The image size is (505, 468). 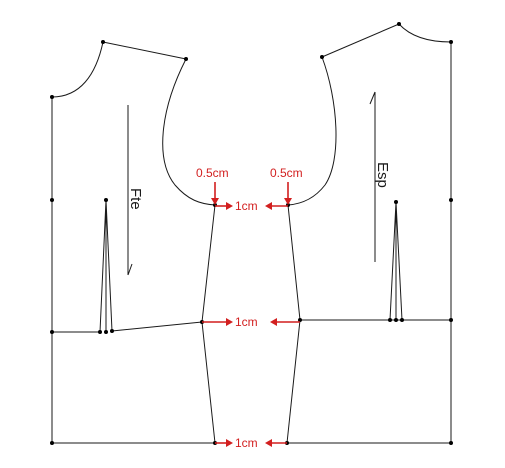 I want to click on back-grain-arrow, so click(x=372, y=98).